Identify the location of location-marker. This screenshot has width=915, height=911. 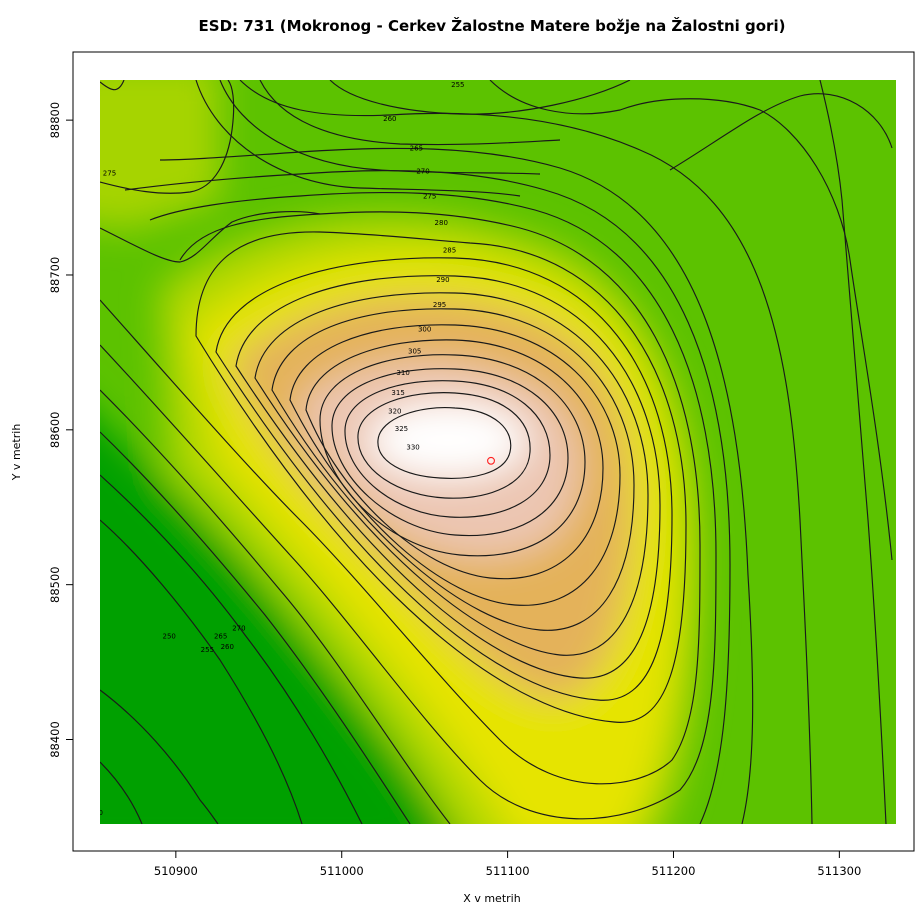
(491, 460).